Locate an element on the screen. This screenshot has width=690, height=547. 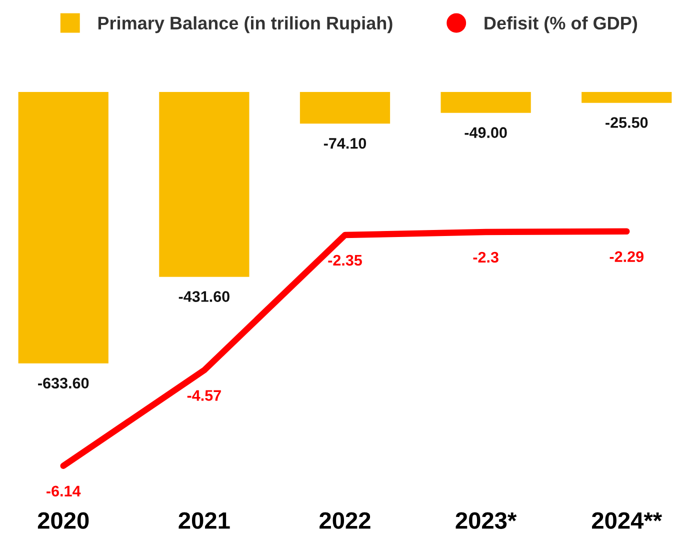
data-label: -431.60 is located at coordinates (204, 296).